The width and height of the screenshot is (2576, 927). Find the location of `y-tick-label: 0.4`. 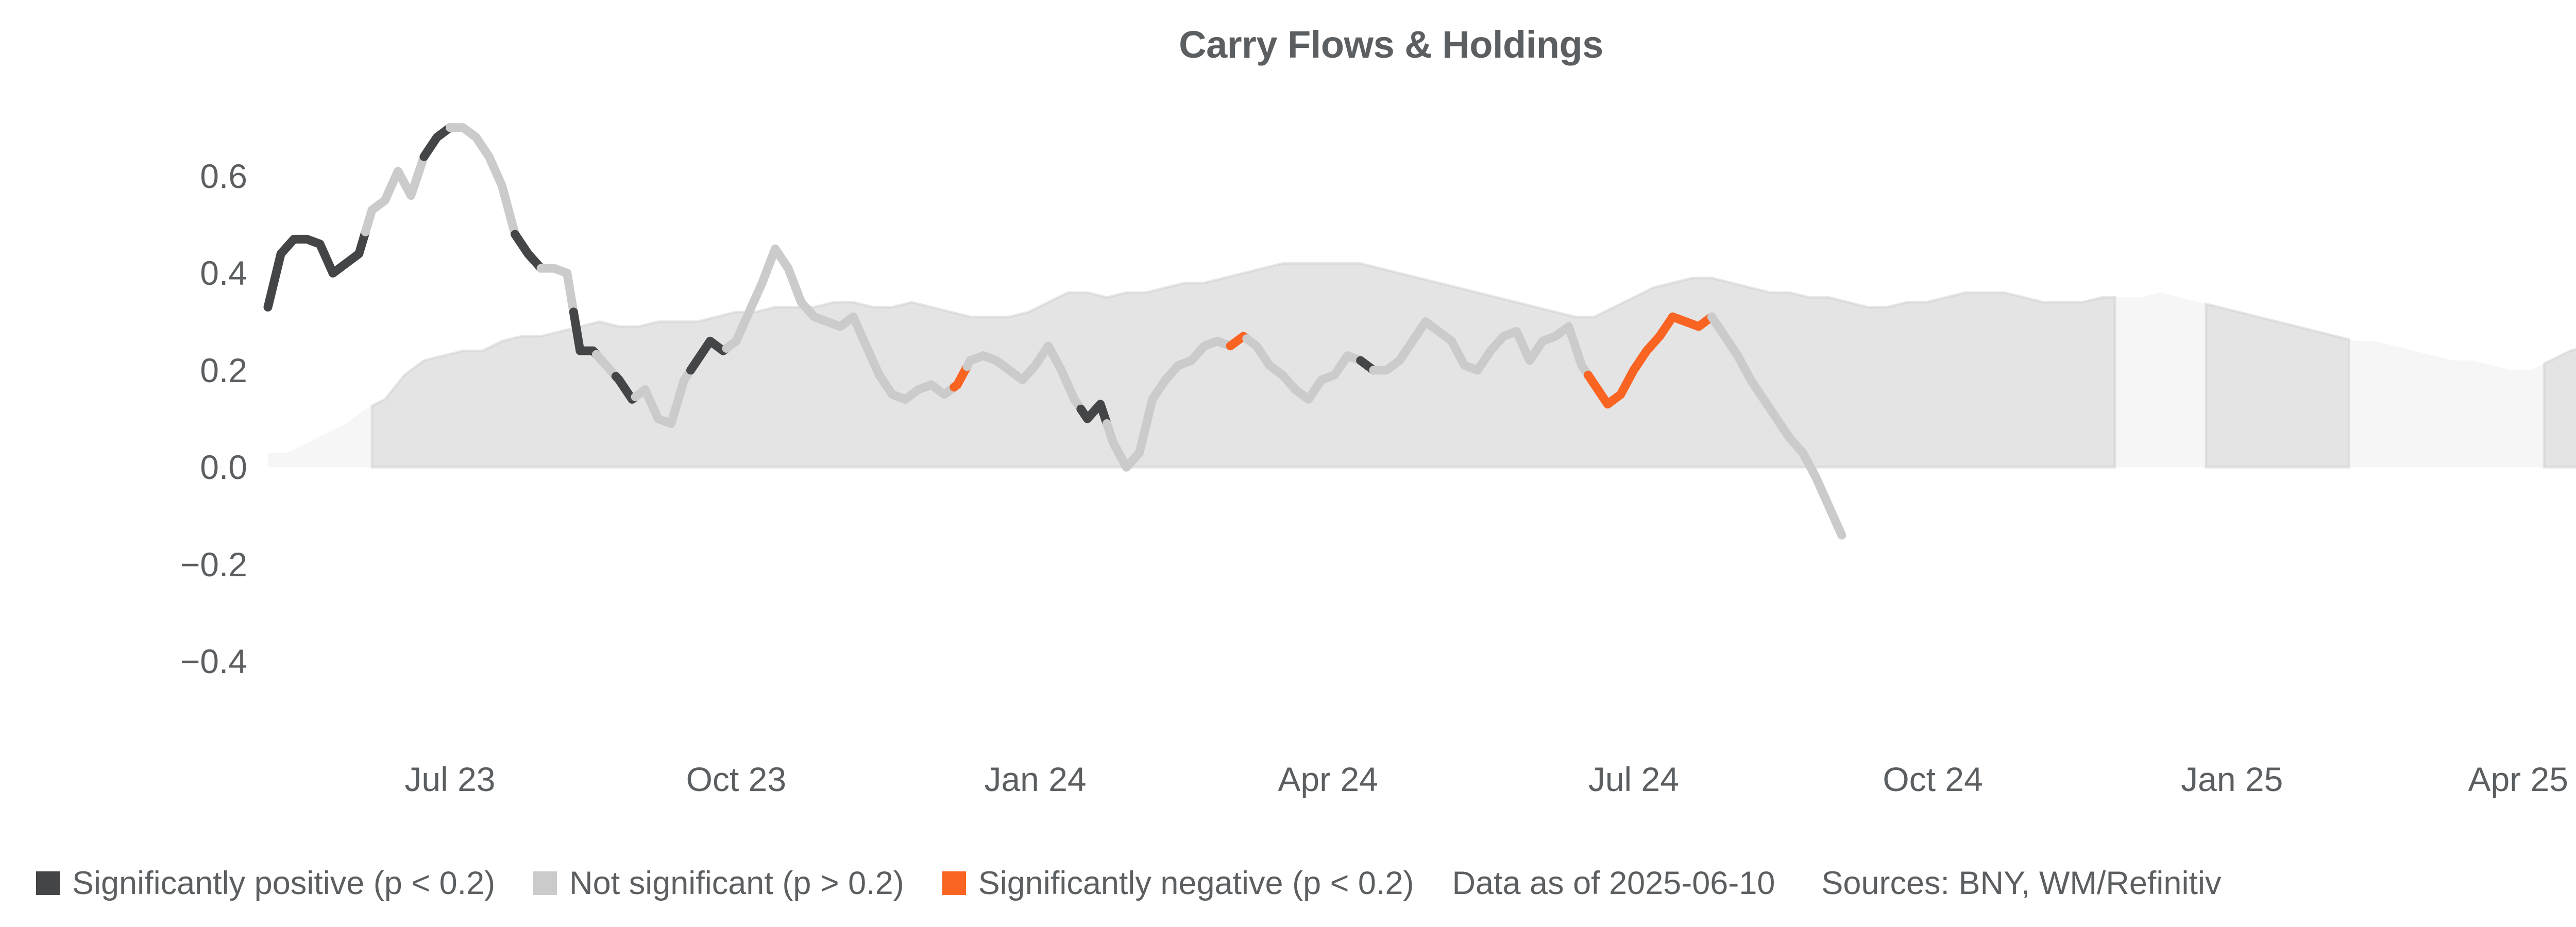

y-tick-label: 0.4 is located at coordinates (223, 274).